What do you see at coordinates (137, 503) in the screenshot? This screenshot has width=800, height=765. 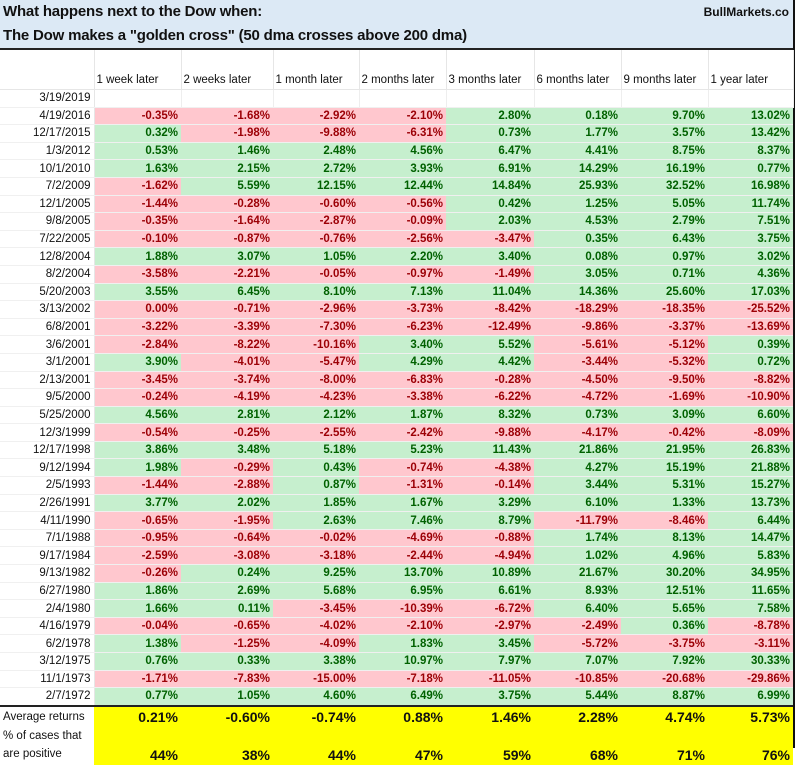 I see `return-cell: 3.77%` at bounding box center [137, 503].